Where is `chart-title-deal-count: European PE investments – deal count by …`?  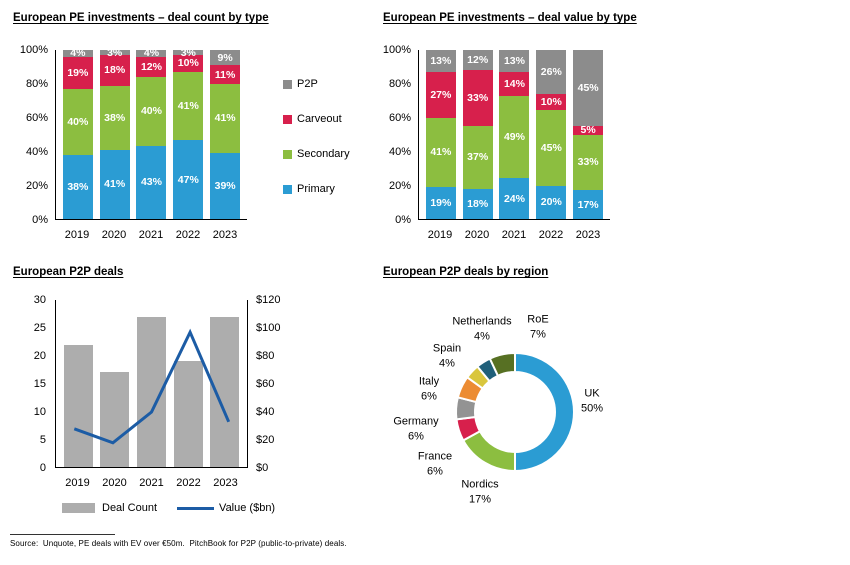 chart-title-deal-count: European PE investments – deal count by … is located at coordinates (141, 18).